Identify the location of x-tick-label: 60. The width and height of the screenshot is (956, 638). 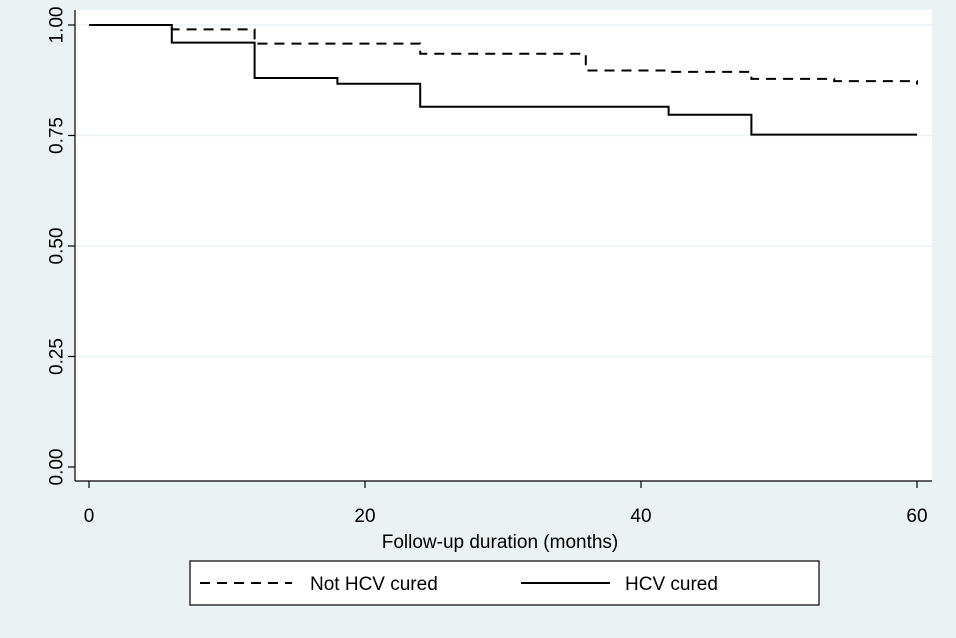
(916, 516).